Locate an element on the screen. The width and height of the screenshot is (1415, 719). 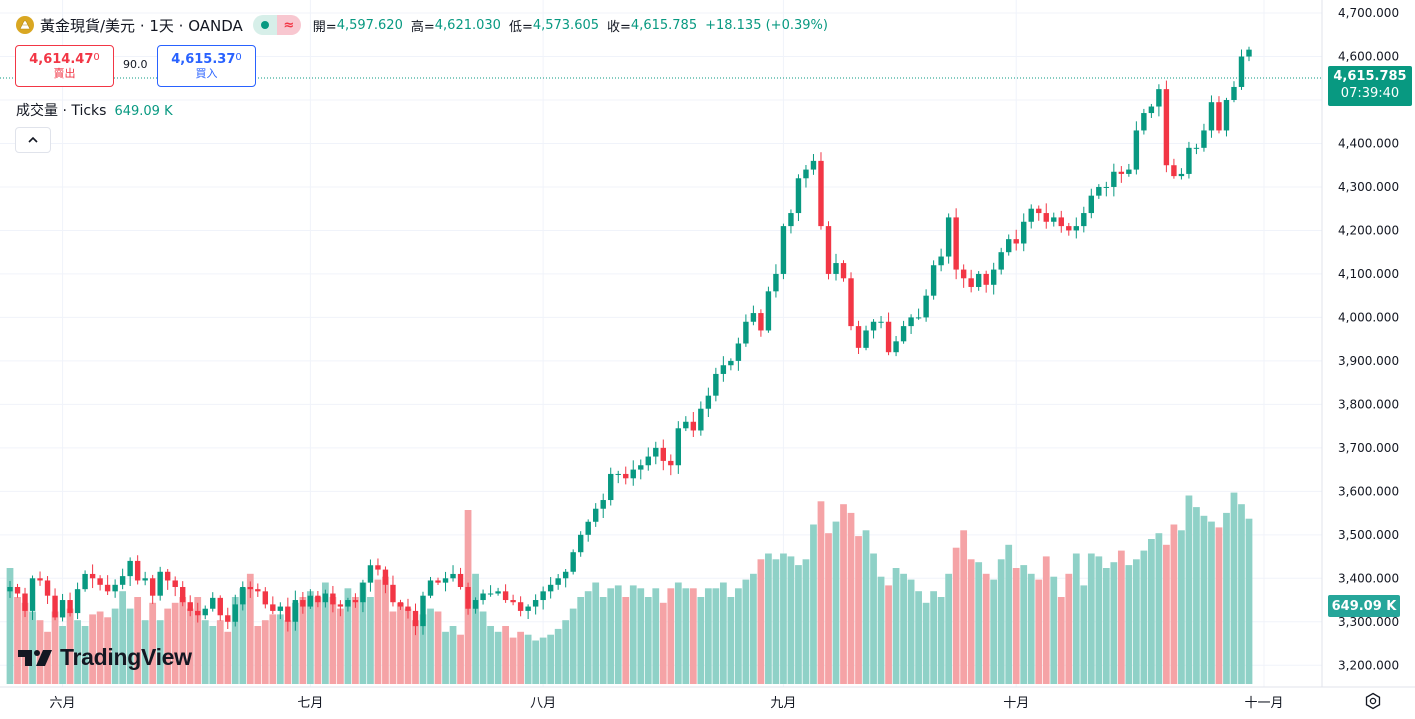
price-tick-label: 3,200.000 is located at coordinates (1368, 665).